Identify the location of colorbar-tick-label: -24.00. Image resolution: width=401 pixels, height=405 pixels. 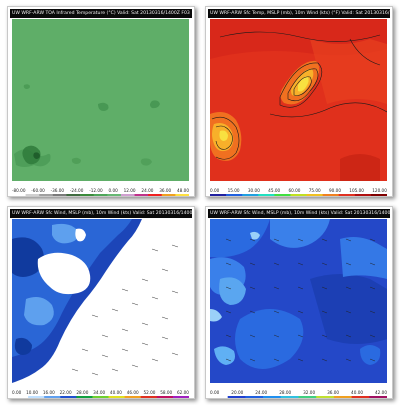
(76, 190).